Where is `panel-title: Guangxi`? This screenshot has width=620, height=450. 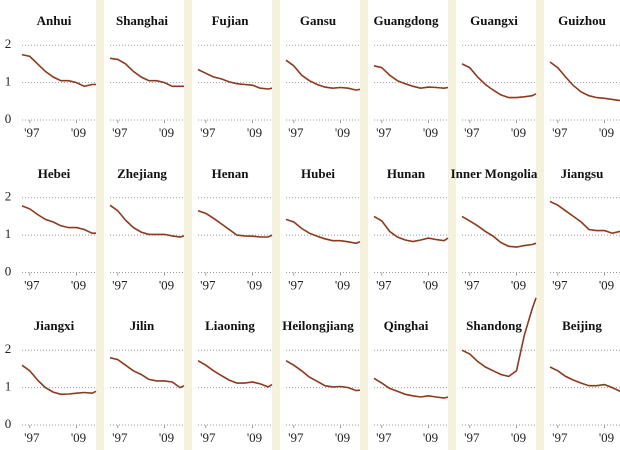 panel-title: Guangxi is located at coordinates (494, 20).